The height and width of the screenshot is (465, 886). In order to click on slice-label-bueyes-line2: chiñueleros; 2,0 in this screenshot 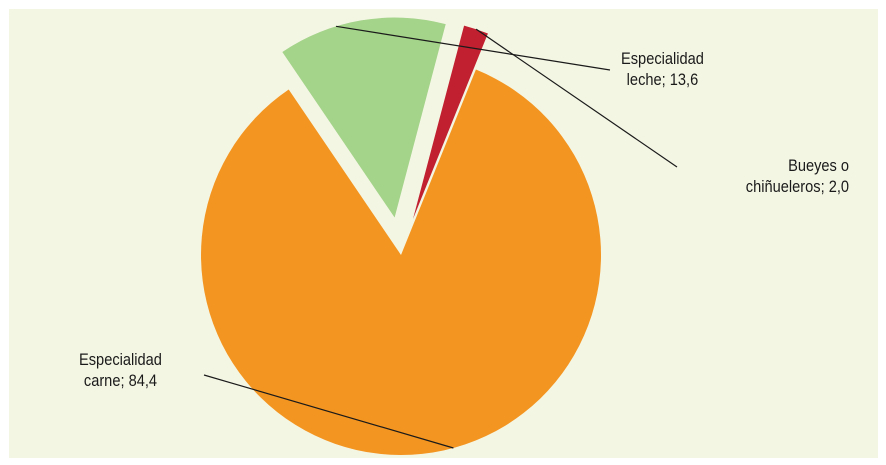, I will do `click(797, 186)`.